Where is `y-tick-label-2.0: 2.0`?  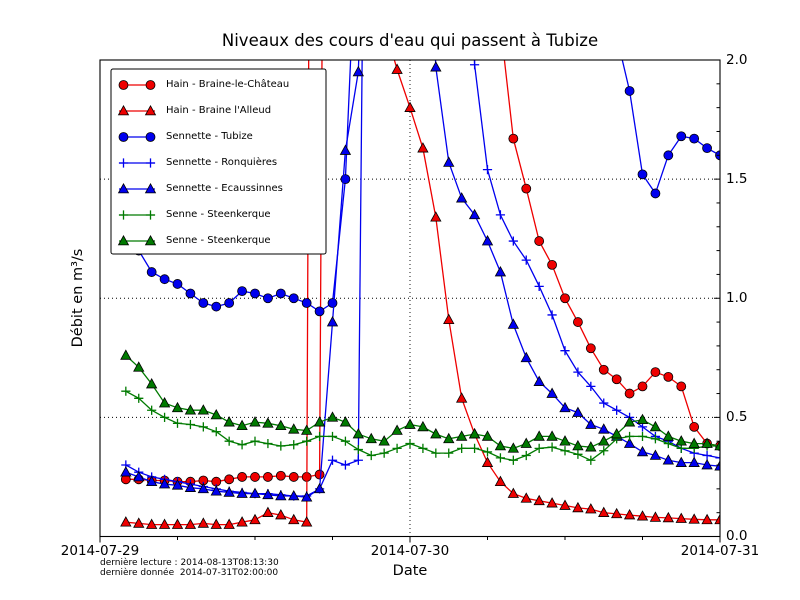 y-tick-label-2.0: 2.0 is located at coordinates (737, 60).